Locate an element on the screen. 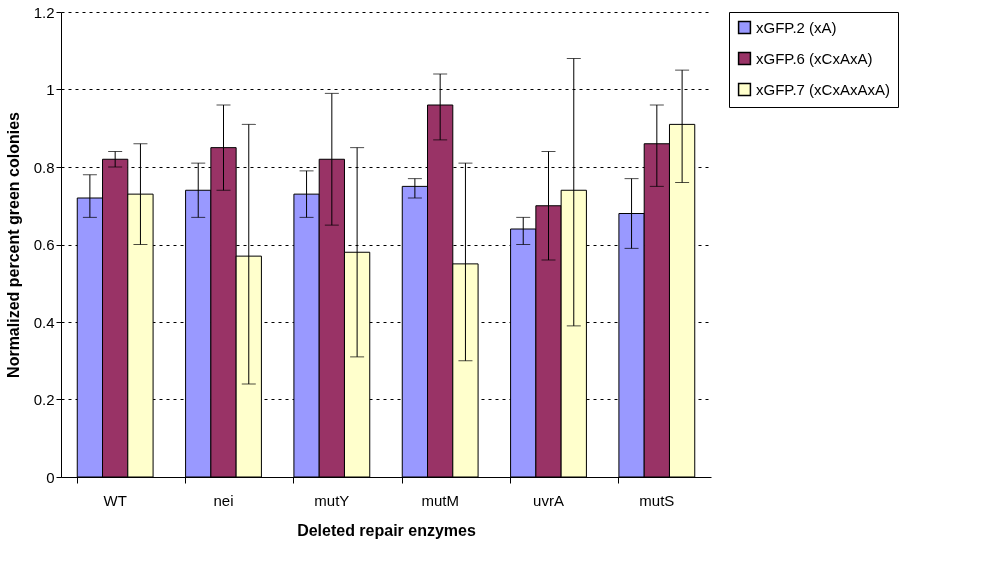 This screenshot has width=1003, height=581. legend-label: xGFP.7 (xCxAxAxA) is located at coordinates (823, 89).